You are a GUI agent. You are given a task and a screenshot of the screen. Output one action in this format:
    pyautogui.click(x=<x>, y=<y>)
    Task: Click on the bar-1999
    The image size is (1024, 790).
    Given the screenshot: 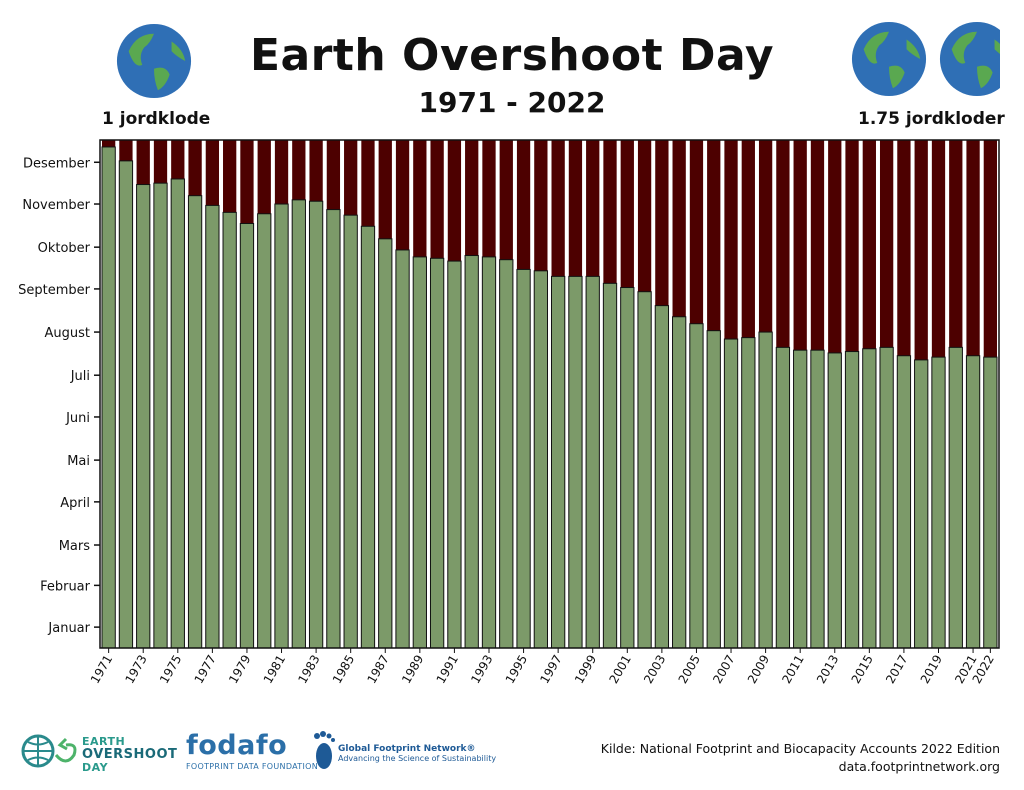 What is the action you would take?
    pyautogui.click(x=592, y=462)
    